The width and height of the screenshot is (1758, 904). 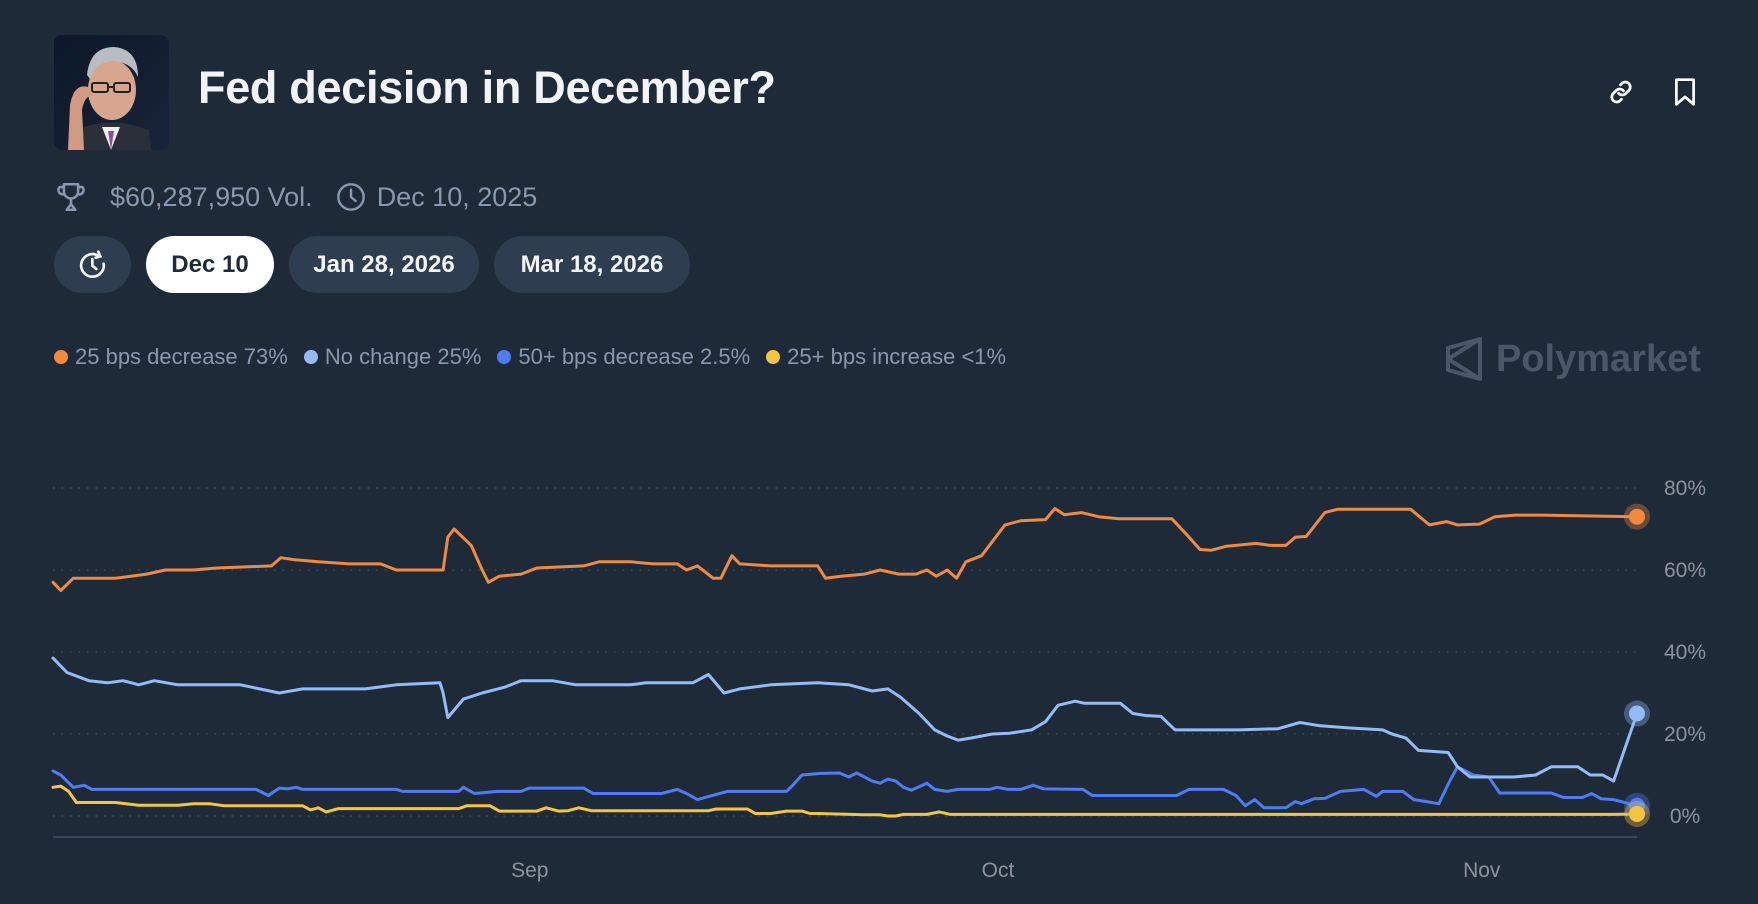 What do you see at coordinates (1685, 570) in the screenshot?
I see `y-tick-label: 60%` at bounding box center [1685, 570].